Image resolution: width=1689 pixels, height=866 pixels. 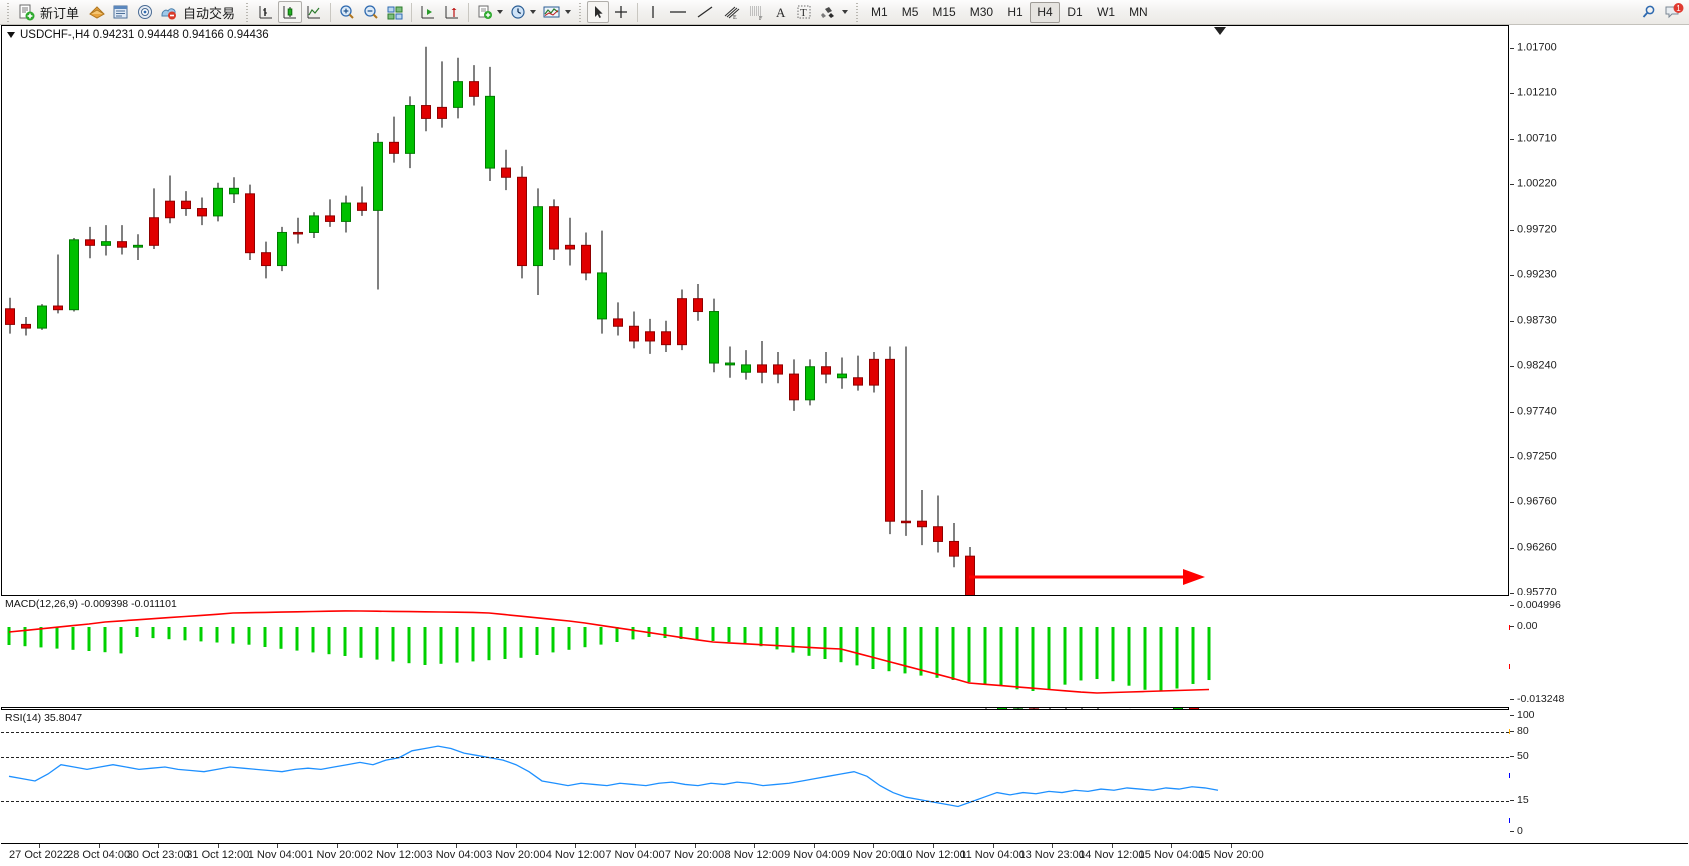 What do you see at coordinates (99, 855) in the screenshot?
I see `time-tick-label: 28 Oct 04:00` at bounding box center [99, 855].